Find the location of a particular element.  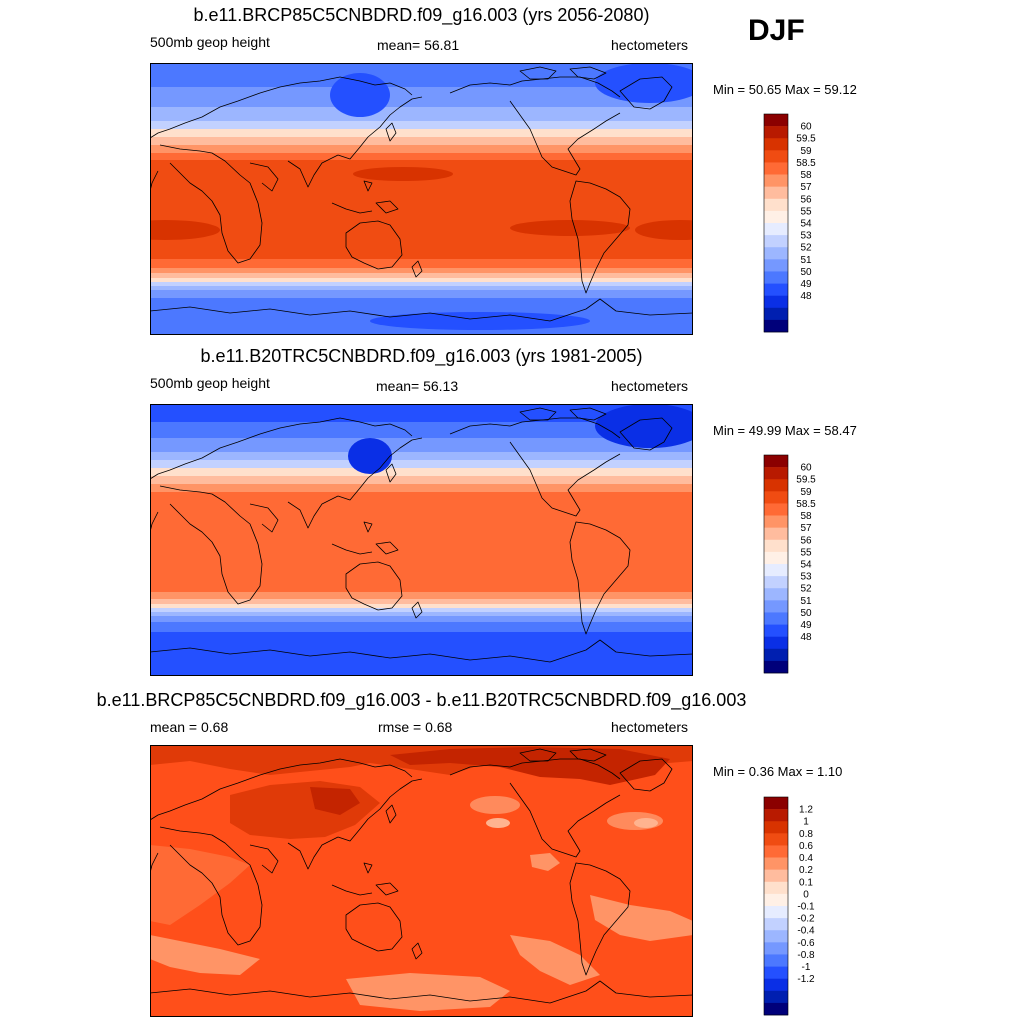

colorbar-label: -0.1 is located at coordinates (806, 907).